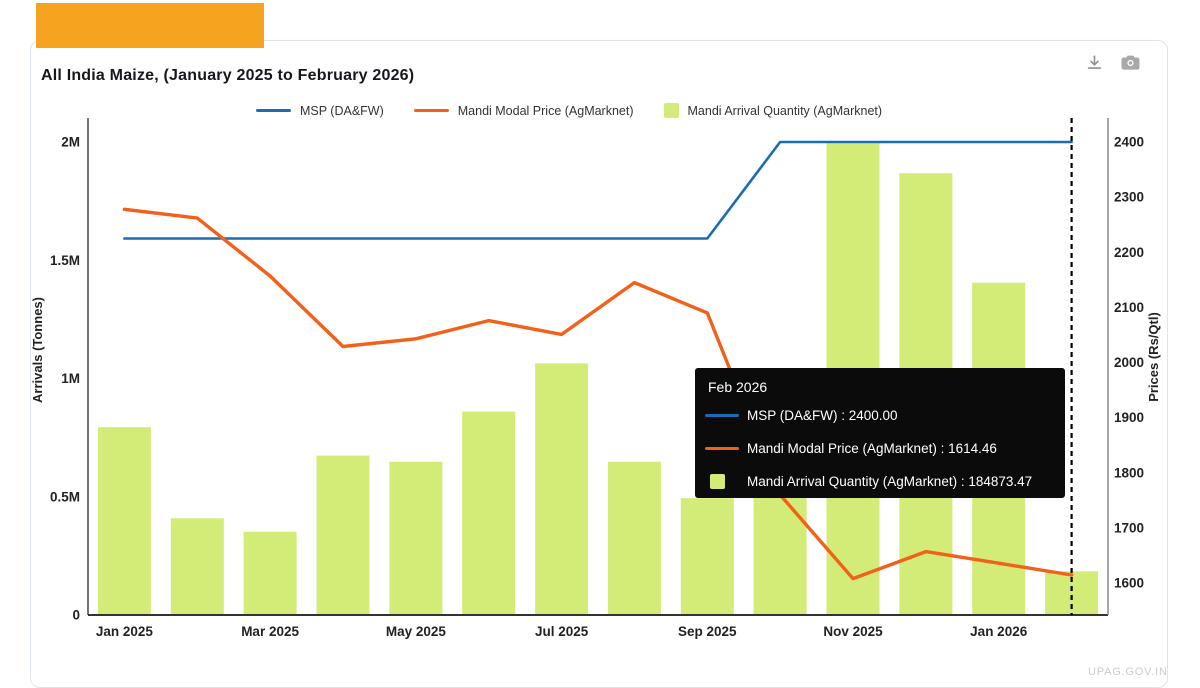 The image size is (1200, 688). Describe the element at coordinates (1129, 307) in the screenshot. I see `right-axis-tick: 2100` at that location.